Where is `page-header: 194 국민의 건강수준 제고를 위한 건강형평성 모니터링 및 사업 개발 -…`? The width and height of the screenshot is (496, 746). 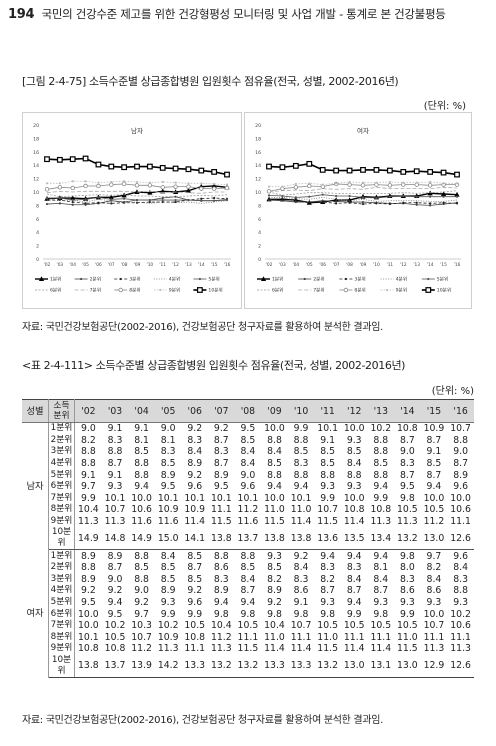
page-header: 194 국민의 건강수준 제고를 위한 건강형평성 모니터링 및 사업 개발 -… is located at coordinates (248, 14).